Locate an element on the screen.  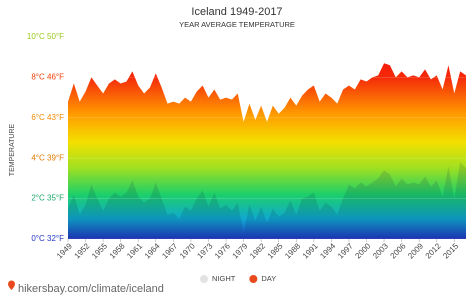
x-tick-label: 1958 is located at coordinates (117, 250).